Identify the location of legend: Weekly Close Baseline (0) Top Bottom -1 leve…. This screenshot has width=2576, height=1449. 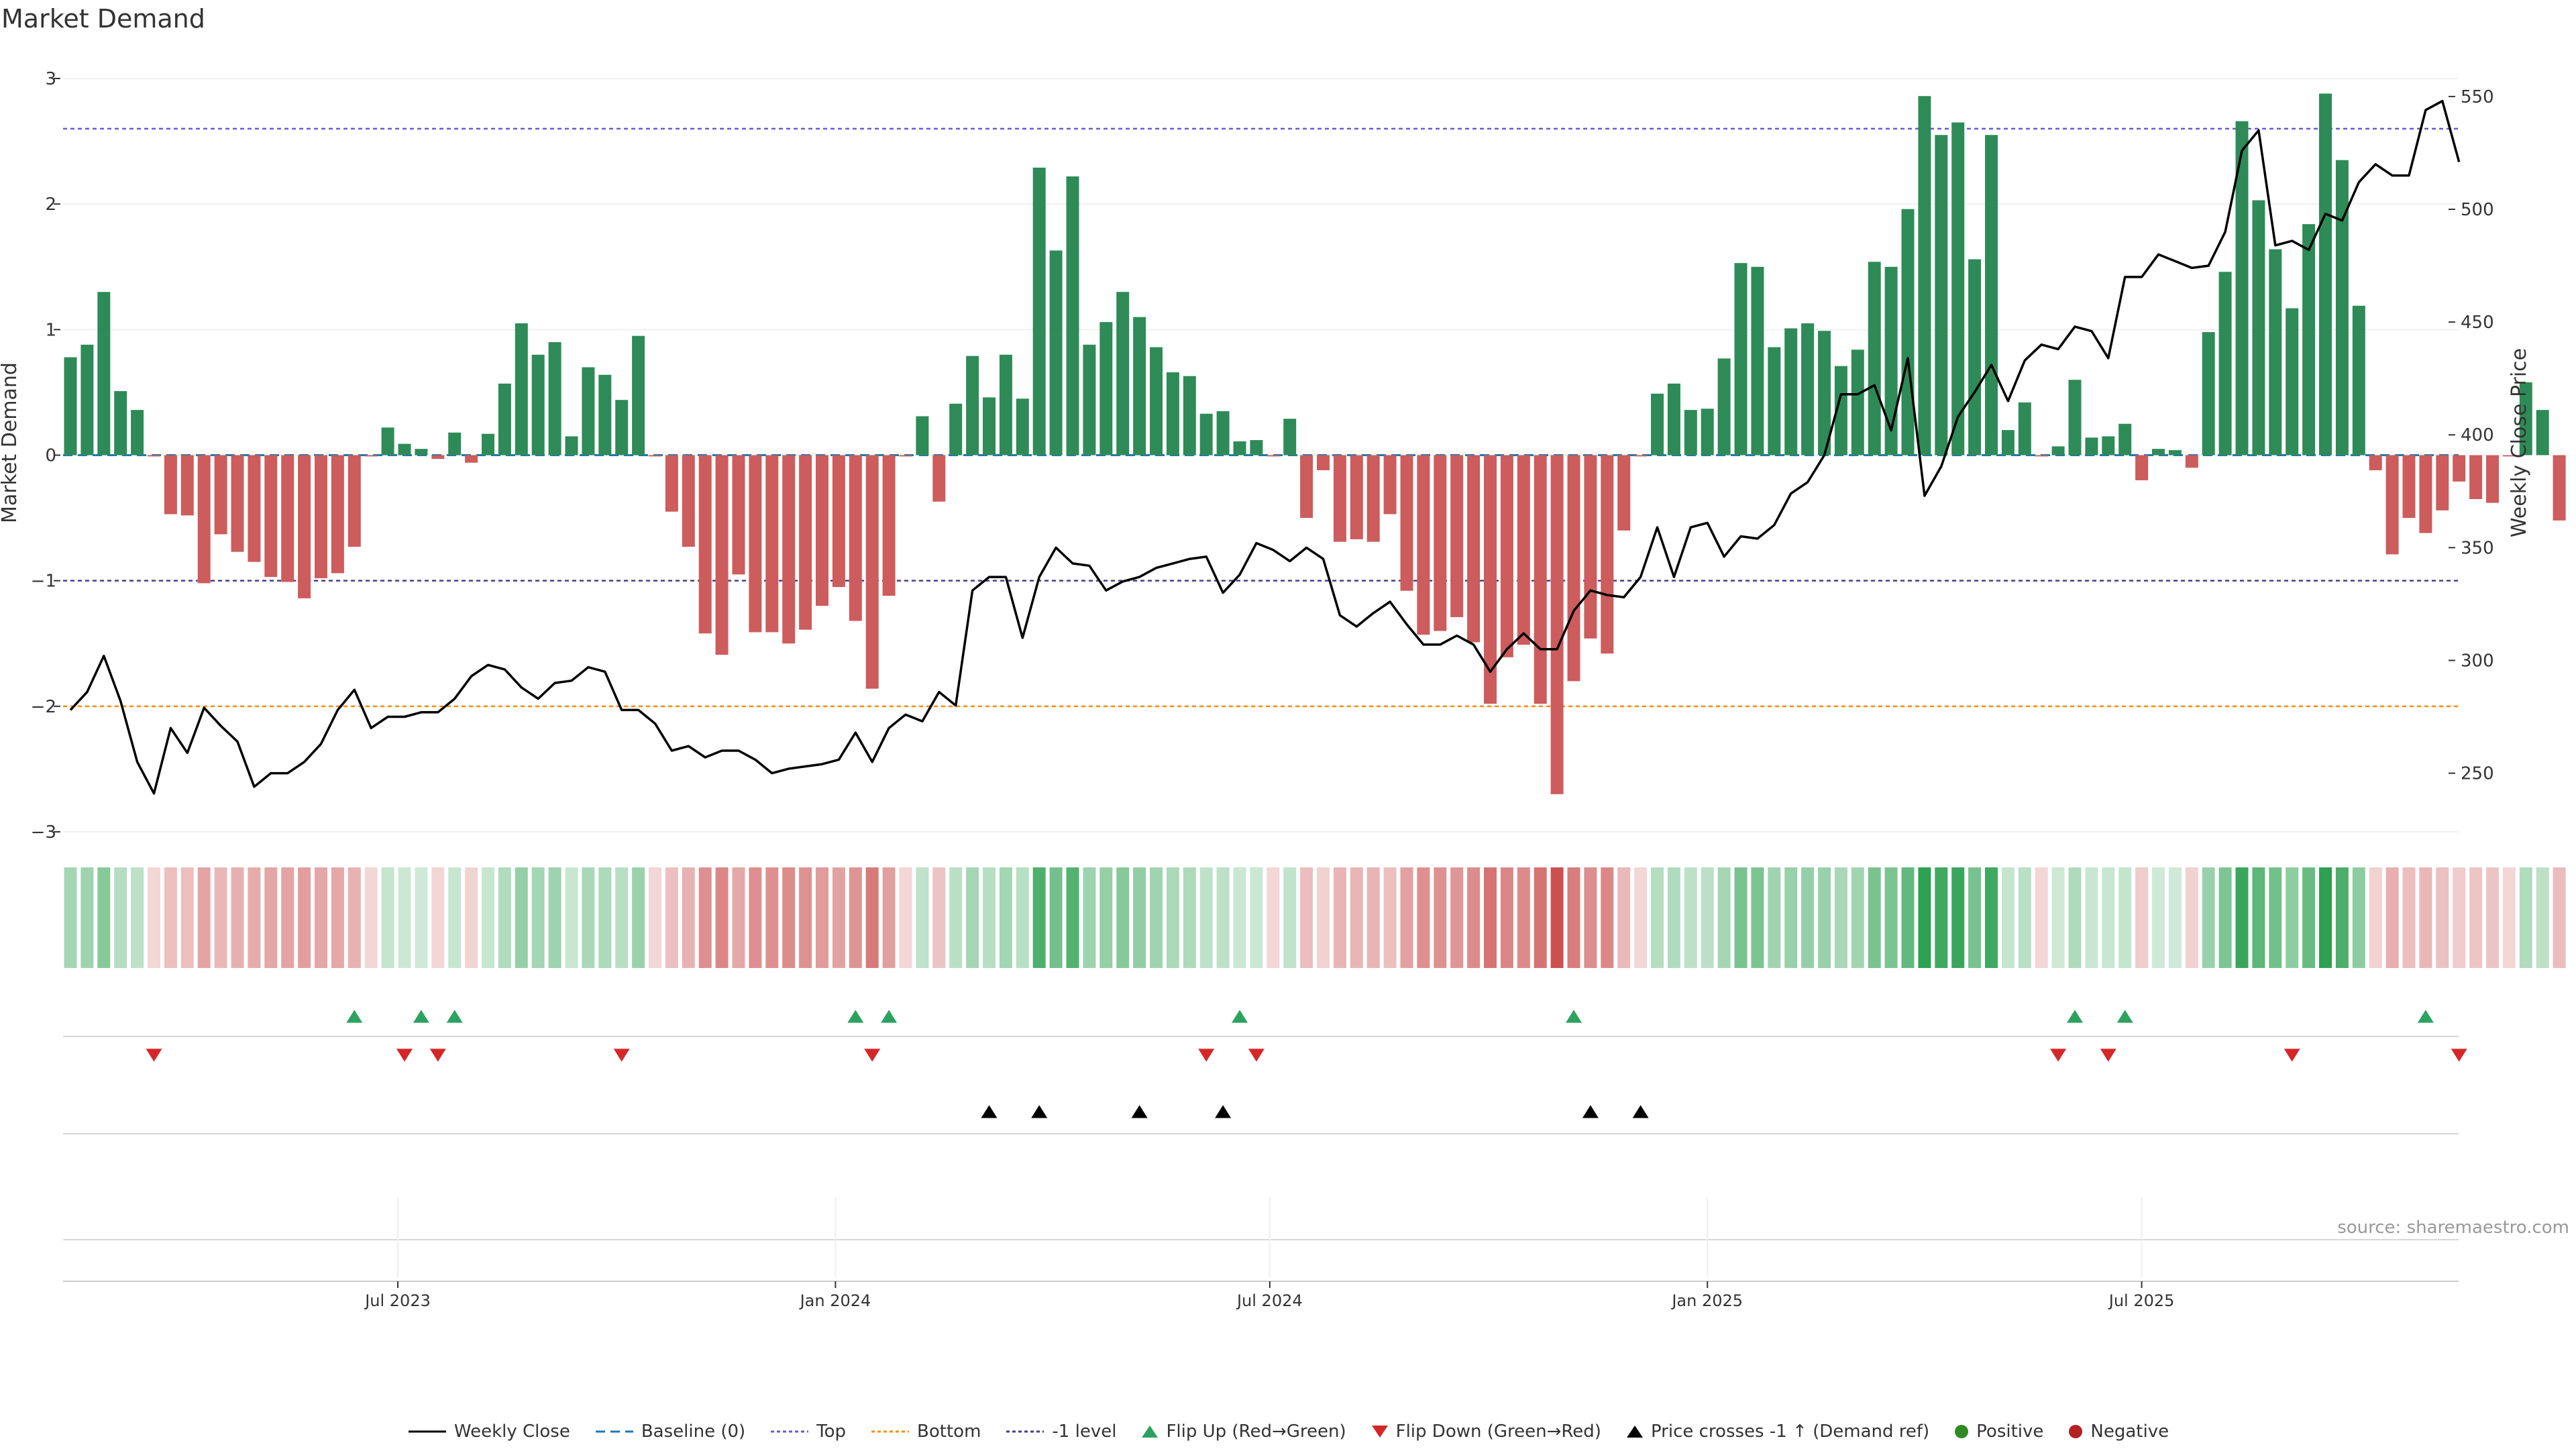
(1288, 1431).